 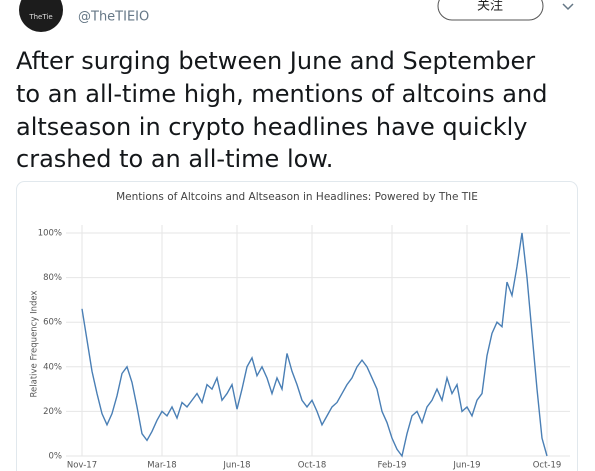 I want to click on avatar-text: TheTie, so click(x=40, y=17).